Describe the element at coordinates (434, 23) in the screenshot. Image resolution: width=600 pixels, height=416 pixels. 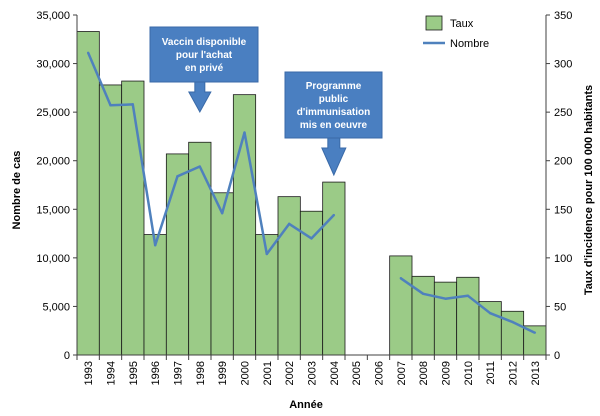
I see `legend-swatch-taux` at that location.